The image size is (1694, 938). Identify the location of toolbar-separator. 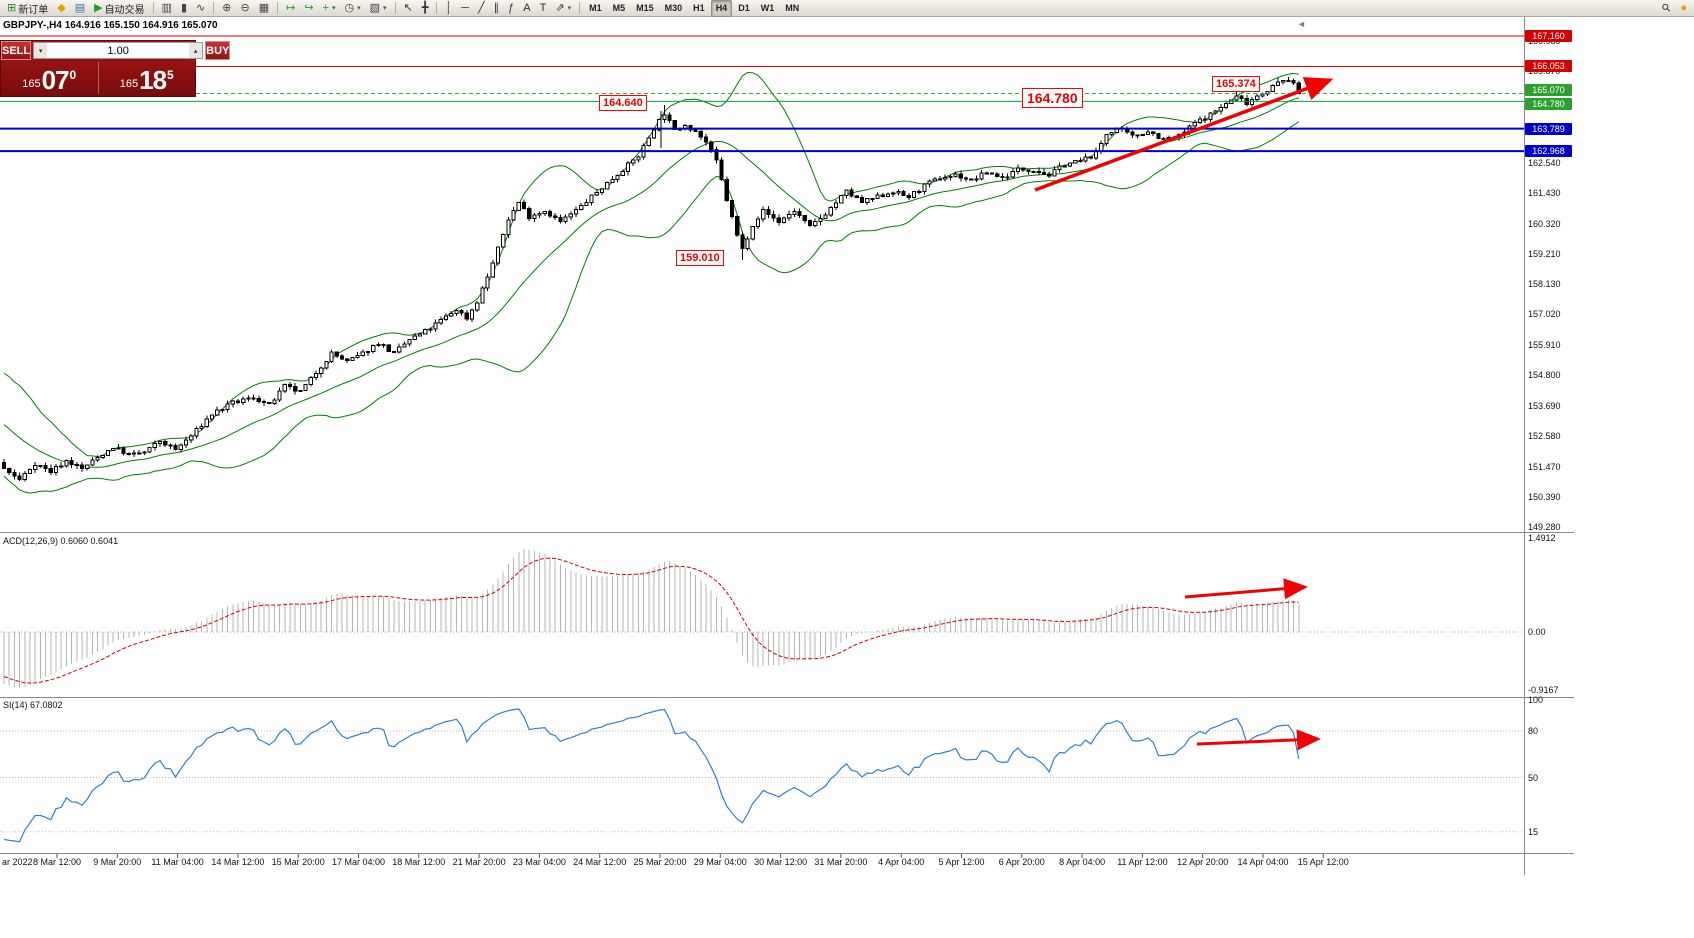
(278, 8).